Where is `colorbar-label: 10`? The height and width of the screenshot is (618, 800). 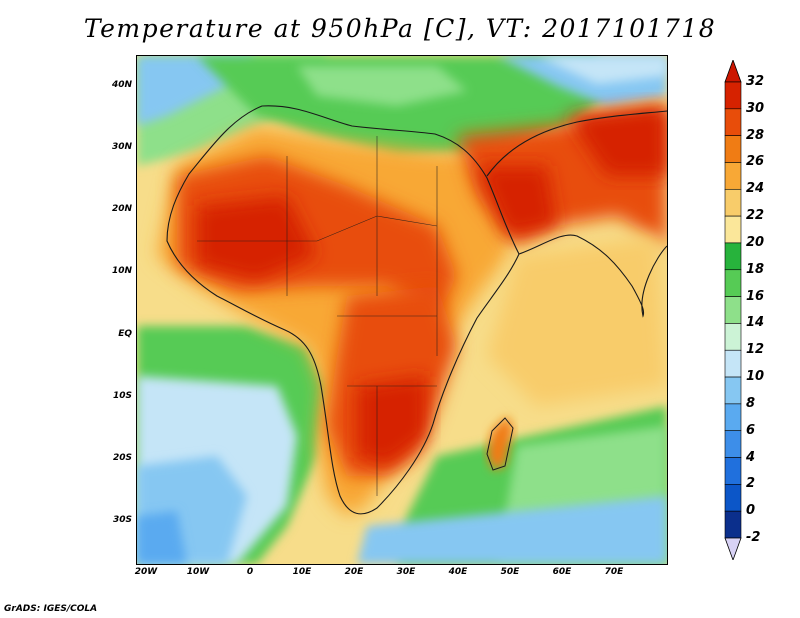 colorbar-label: 10 is located at coordinates (755, 377).